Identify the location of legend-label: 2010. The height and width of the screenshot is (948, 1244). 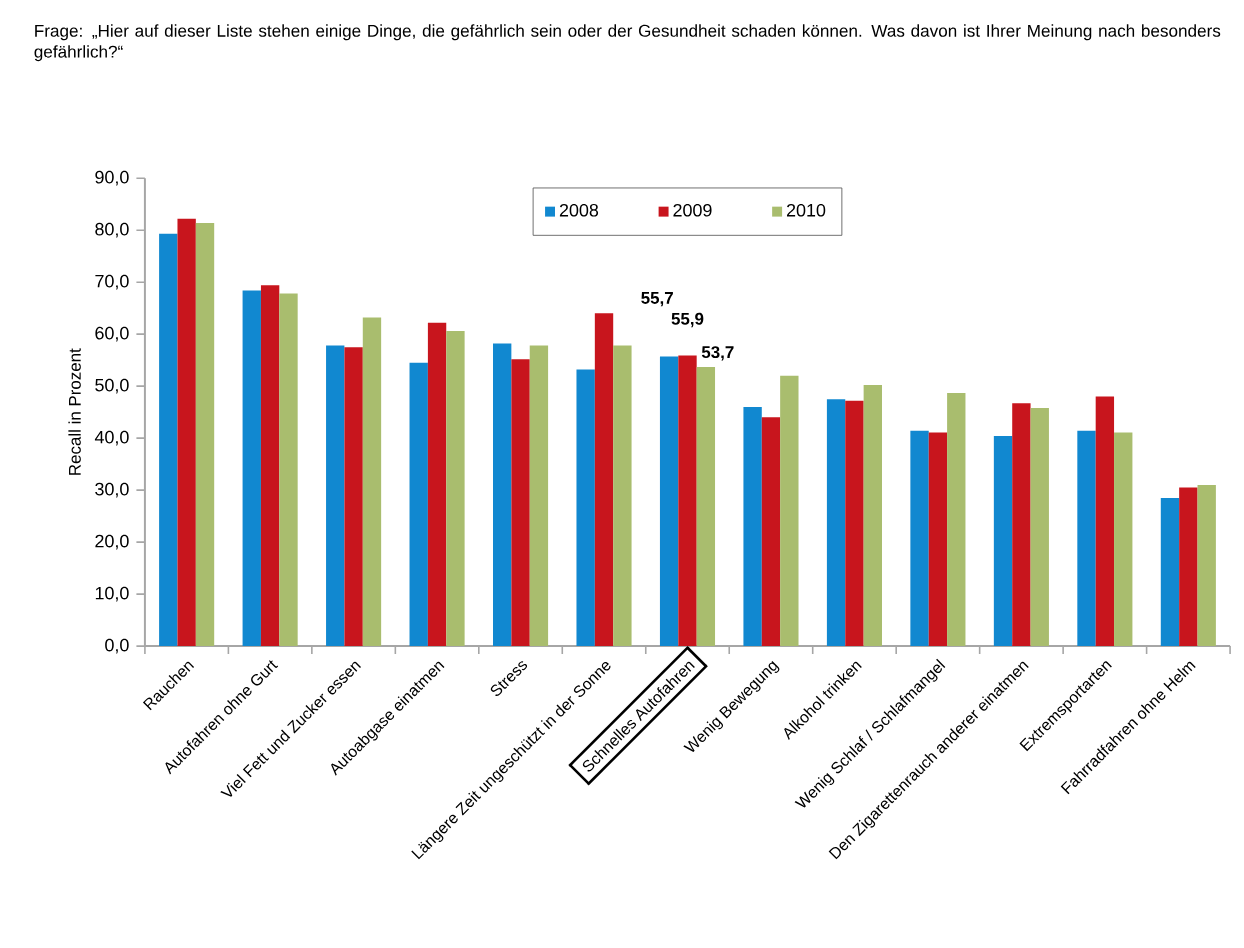
(806, 210).